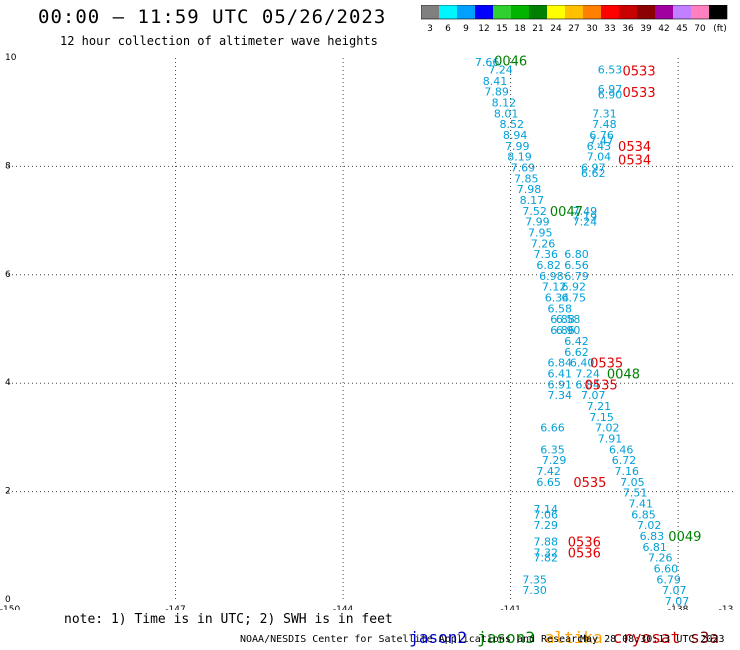 The image size is (740, 650). I want to click on legend-jason2: jason2, so click(438, 637).